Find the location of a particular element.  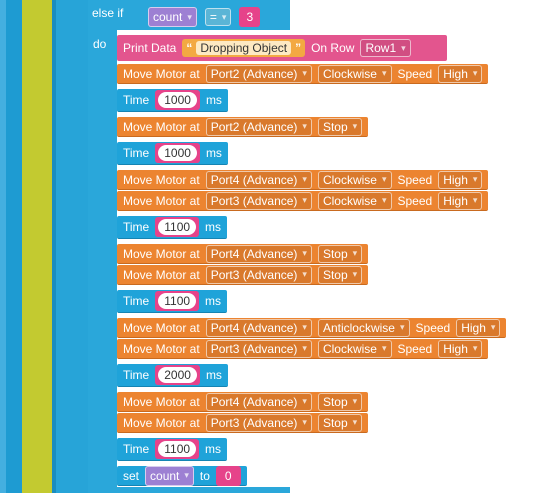

string: “Dropping Object” is located at coordinates (244, 48).